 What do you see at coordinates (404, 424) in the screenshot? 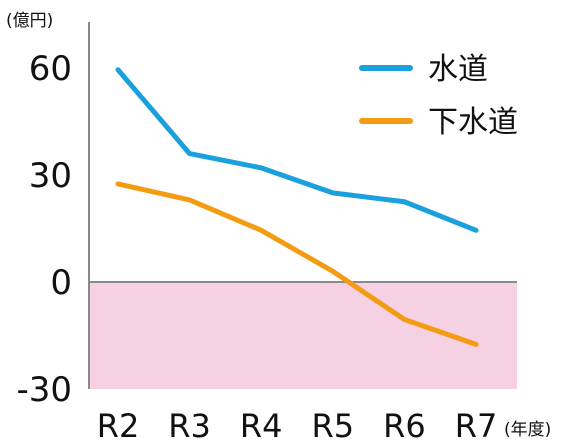
I see `x-tick-label: R6` at bounding box center [404, 424].